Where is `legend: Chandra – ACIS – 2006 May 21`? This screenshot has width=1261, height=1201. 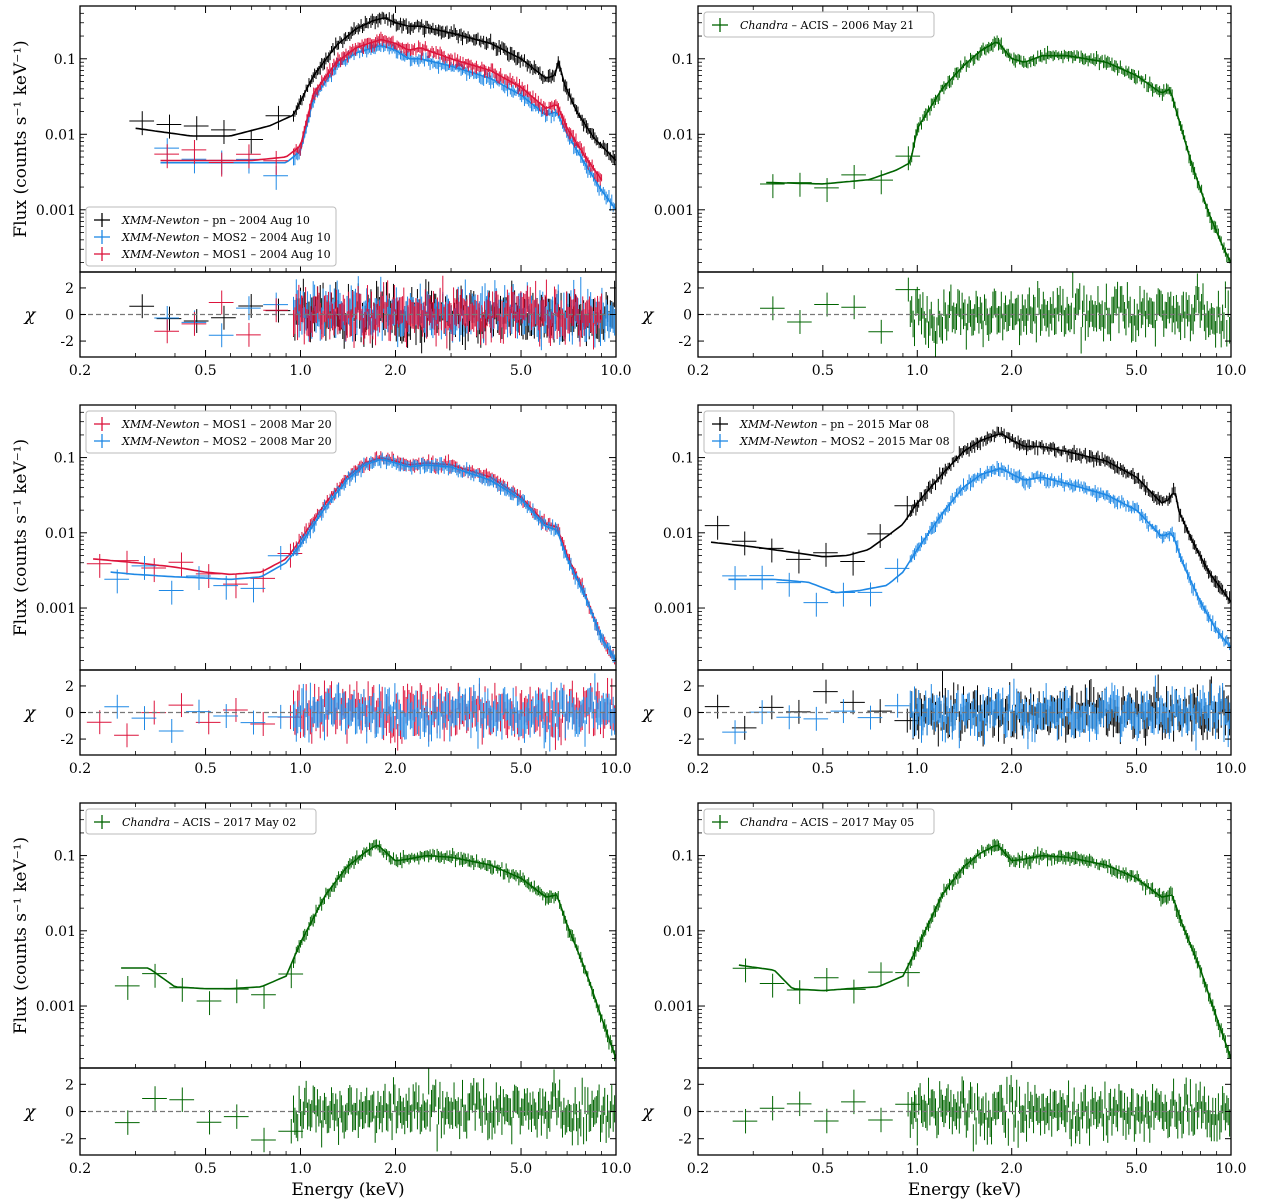 legend: Chandra – ACIS – 2006 May 21 is located at coordinates (819, 24).